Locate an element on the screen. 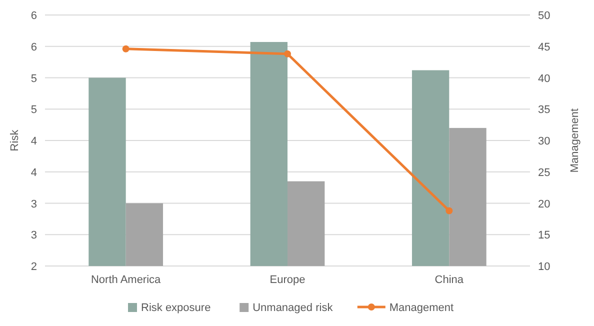 The image size is (594, 326). y2-tick-label: 20 is located at coordinates (544, 204).